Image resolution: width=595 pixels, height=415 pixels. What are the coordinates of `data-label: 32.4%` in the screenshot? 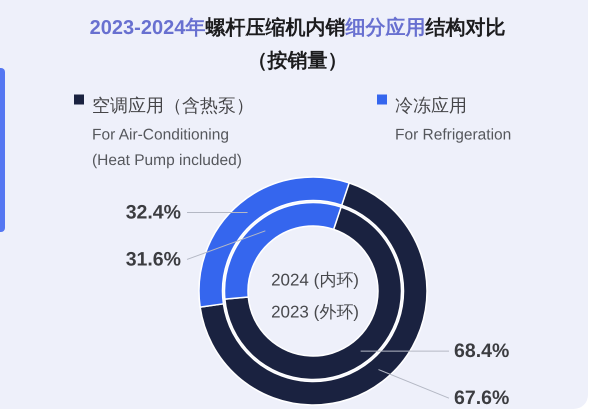 It's located at (153, 212).